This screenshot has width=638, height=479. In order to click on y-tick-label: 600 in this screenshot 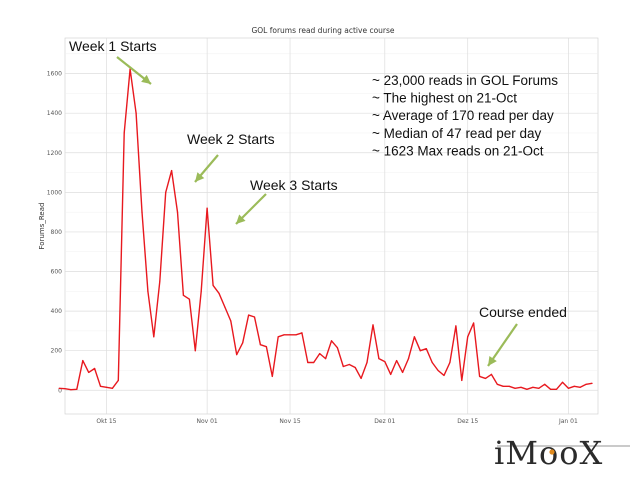, I will do `click(57, 272)`.